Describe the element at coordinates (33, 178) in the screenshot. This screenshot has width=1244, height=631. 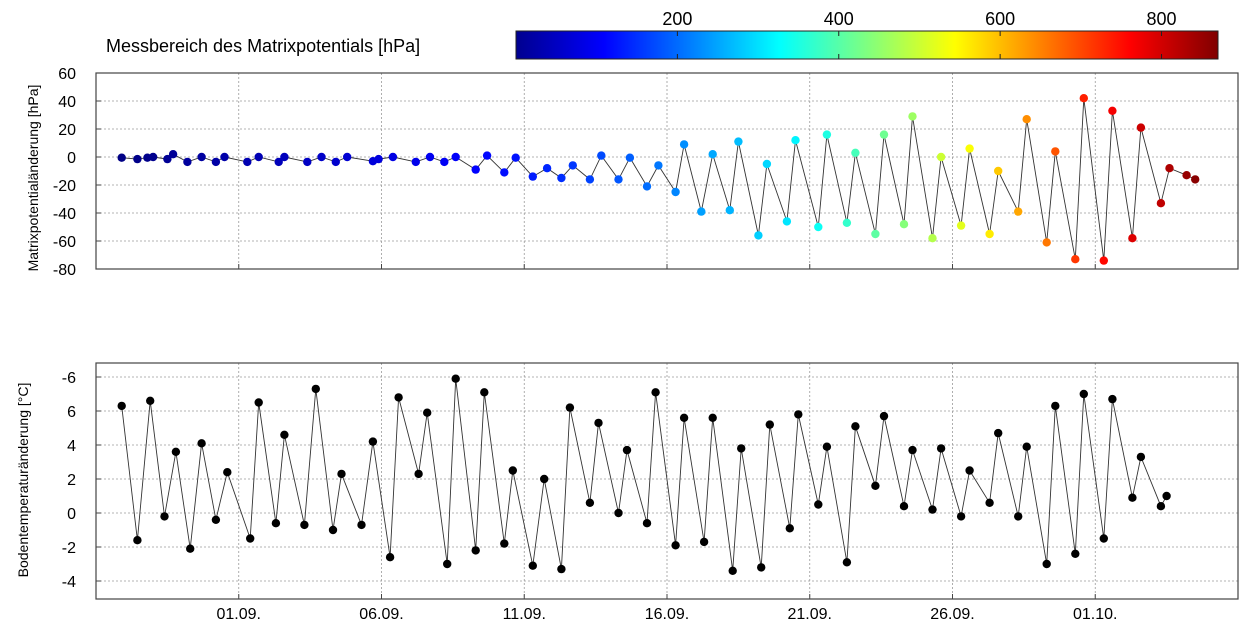
I see `matrix-potential-ylabel: Matrixpotentialänderung [hPa]` at that location.